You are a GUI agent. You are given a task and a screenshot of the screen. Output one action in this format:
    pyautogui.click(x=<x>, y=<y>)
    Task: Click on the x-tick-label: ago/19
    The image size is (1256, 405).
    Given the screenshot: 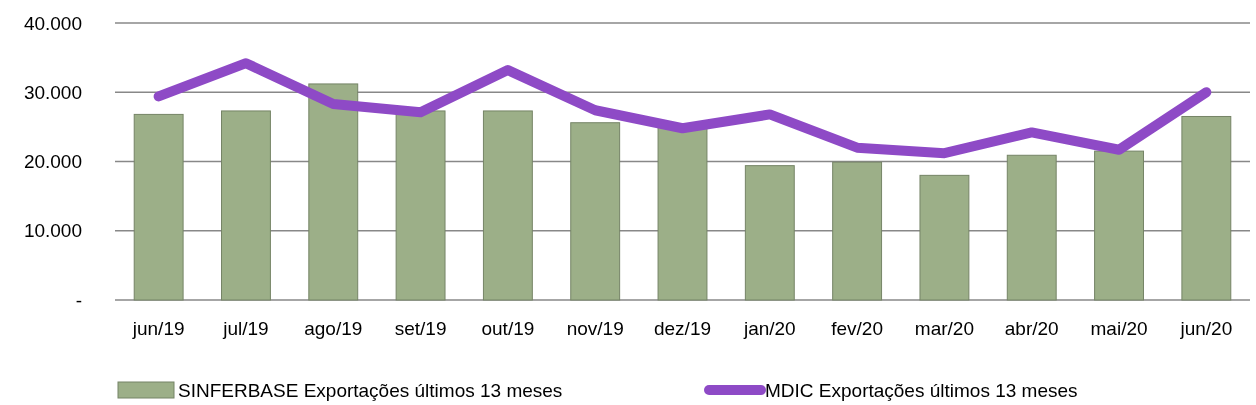 What is the action you would take?
    pyautogui.click(x=333, y=328)
    